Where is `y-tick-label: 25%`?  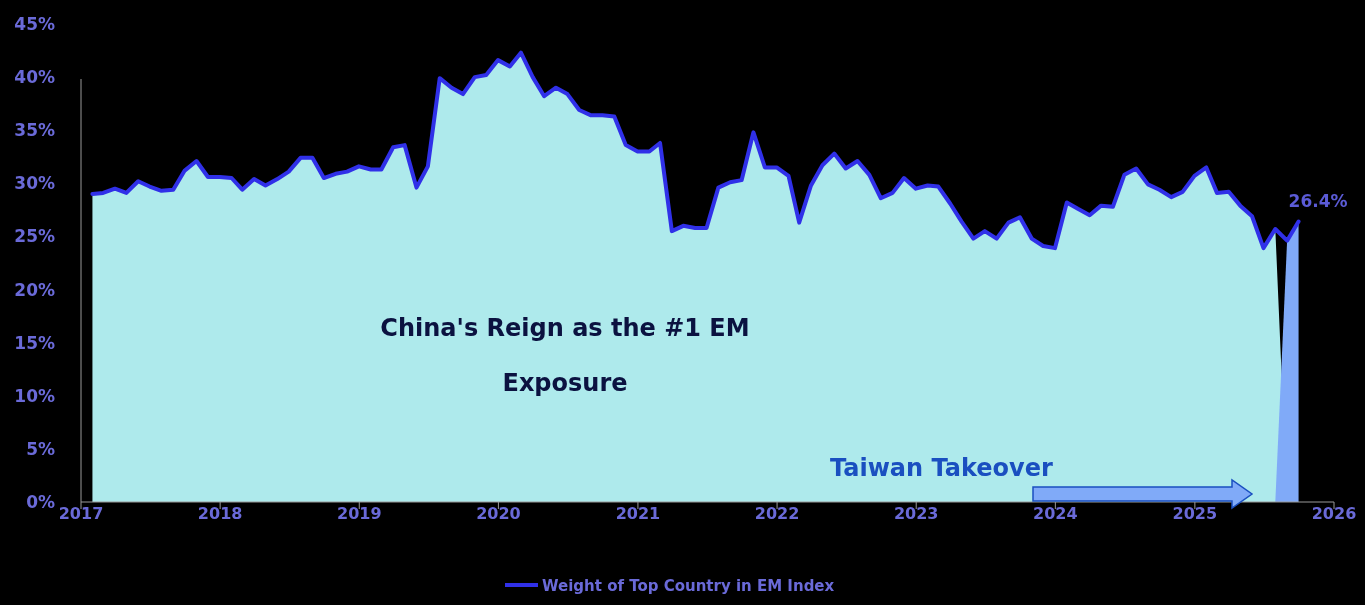
y-tick-label: 25% is located at coordinates (34, 236).